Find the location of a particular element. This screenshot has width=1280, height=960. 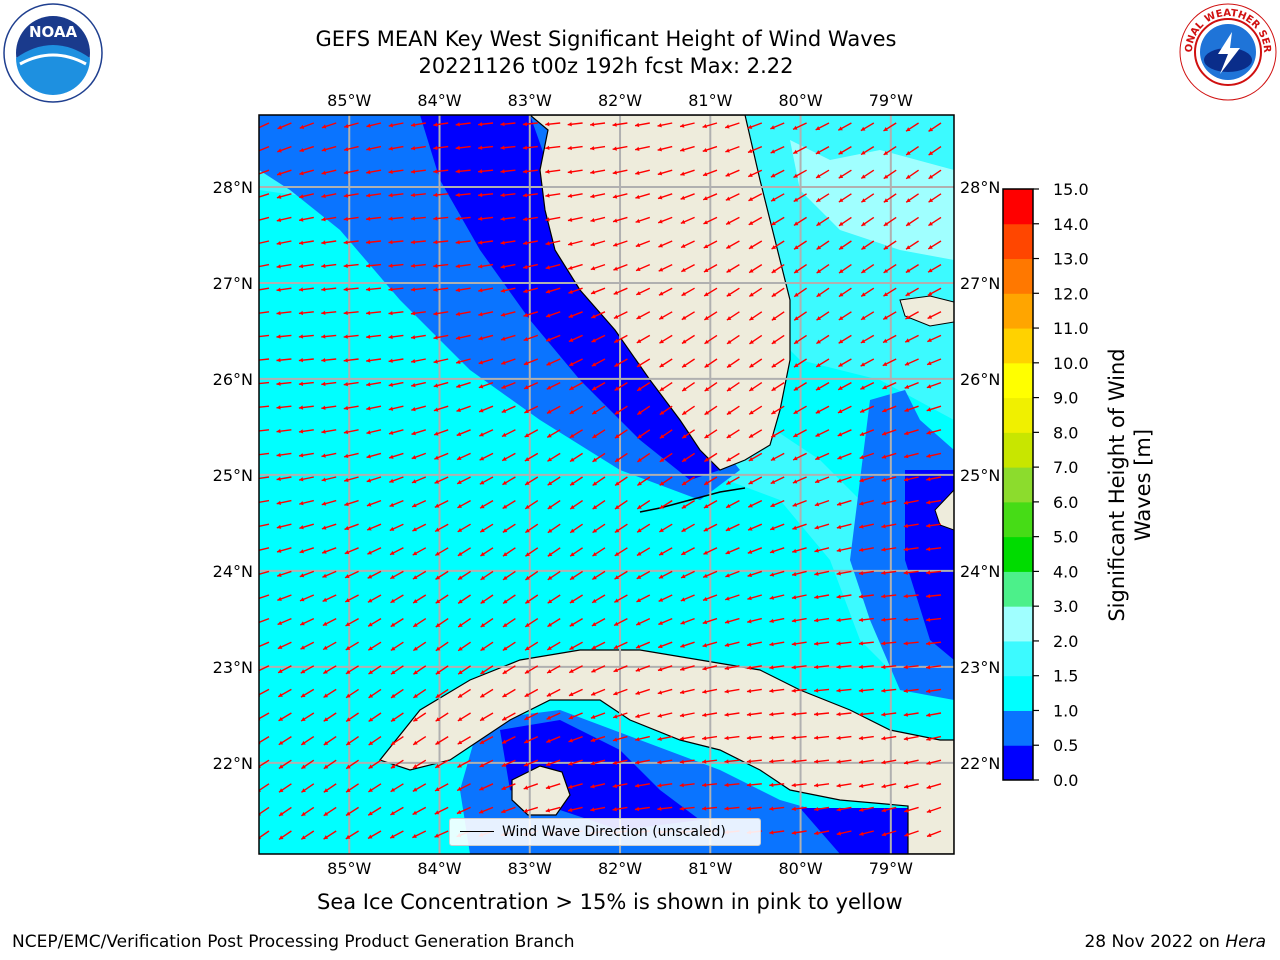

lat-tick-label-right: 23°N is located at coordinates (980, 667).